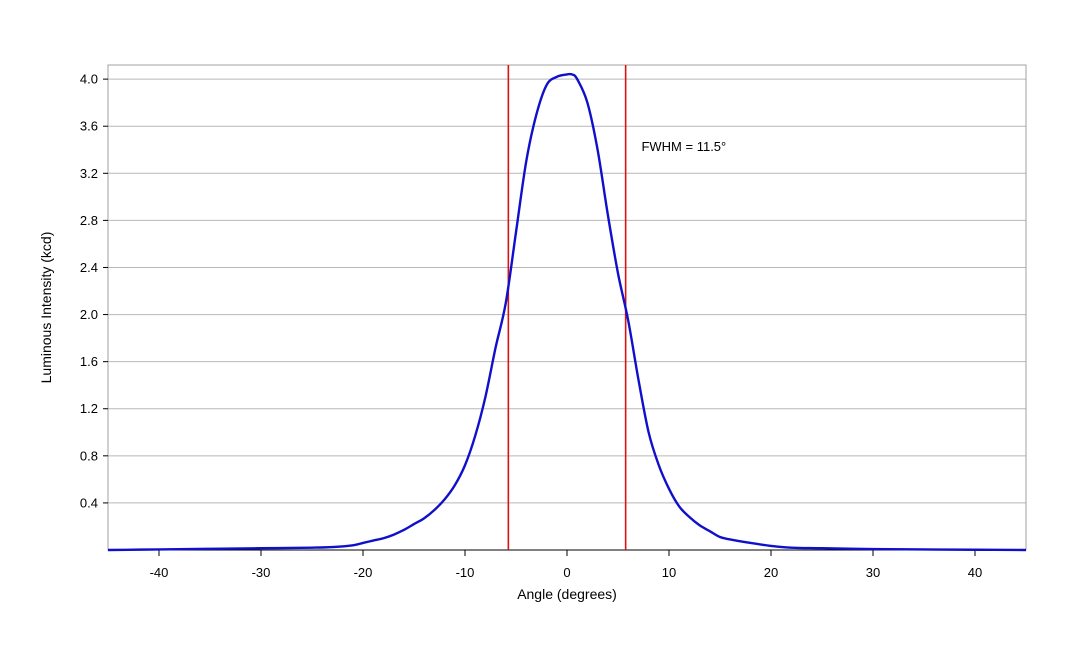  I want to click on x-tick-label: -20, so click(363, 572).